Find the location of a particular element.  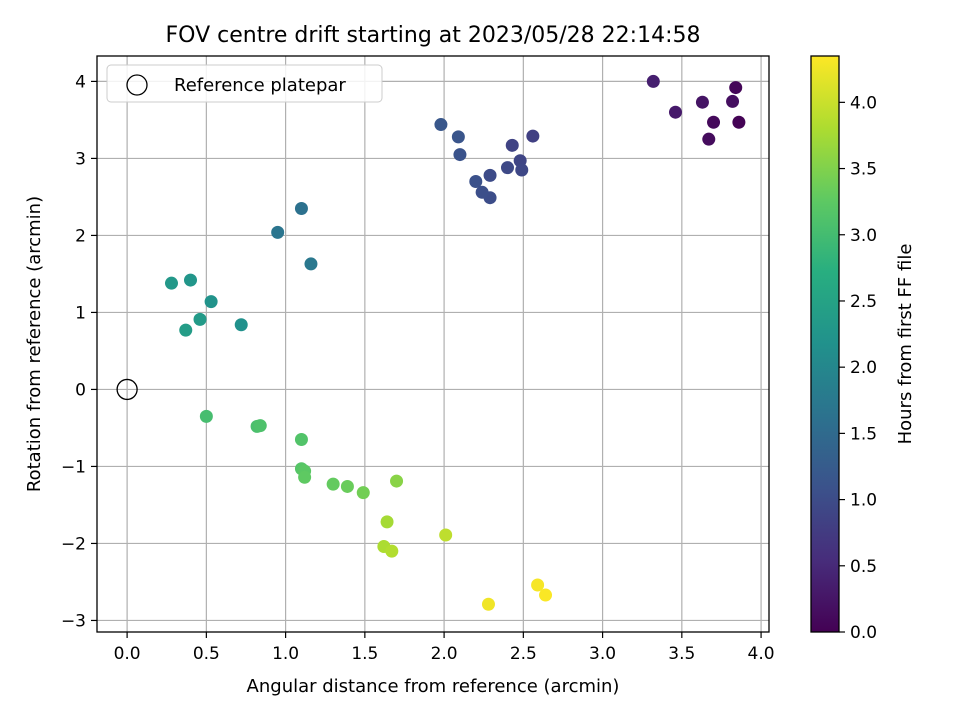

reference-marker-group is located at coordinates (127, 389).